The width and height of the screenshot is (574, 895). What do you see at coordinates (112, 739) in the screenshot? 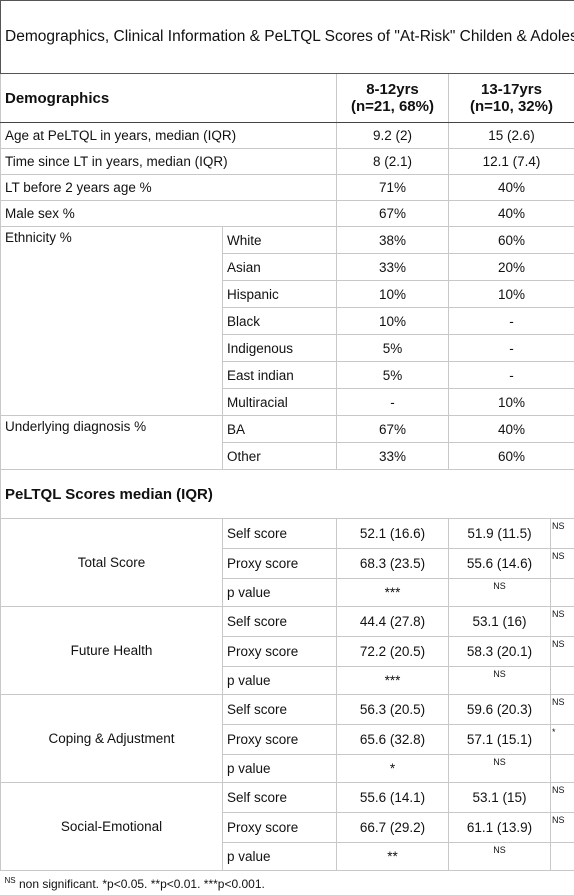
I see `section-label: Coping & Adjustment` at bounding box center [112, 739].